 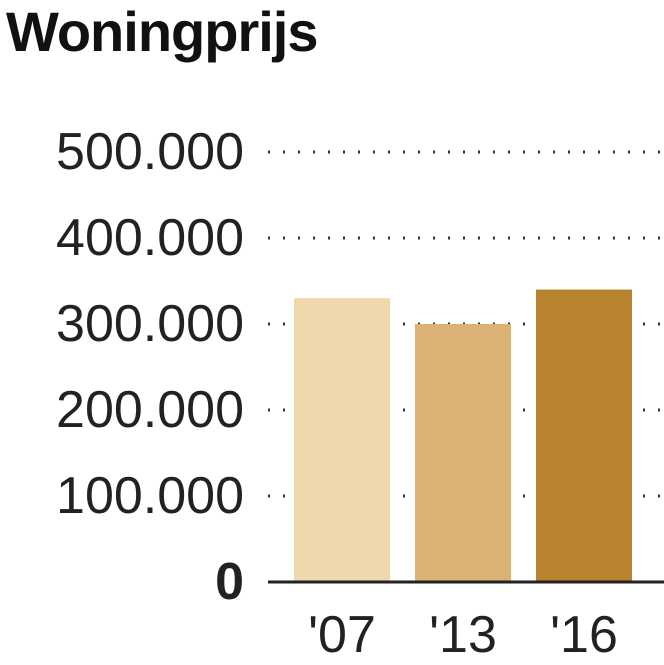 I want to click on y-tick-label: 400.000, so click(x=150, y=238).